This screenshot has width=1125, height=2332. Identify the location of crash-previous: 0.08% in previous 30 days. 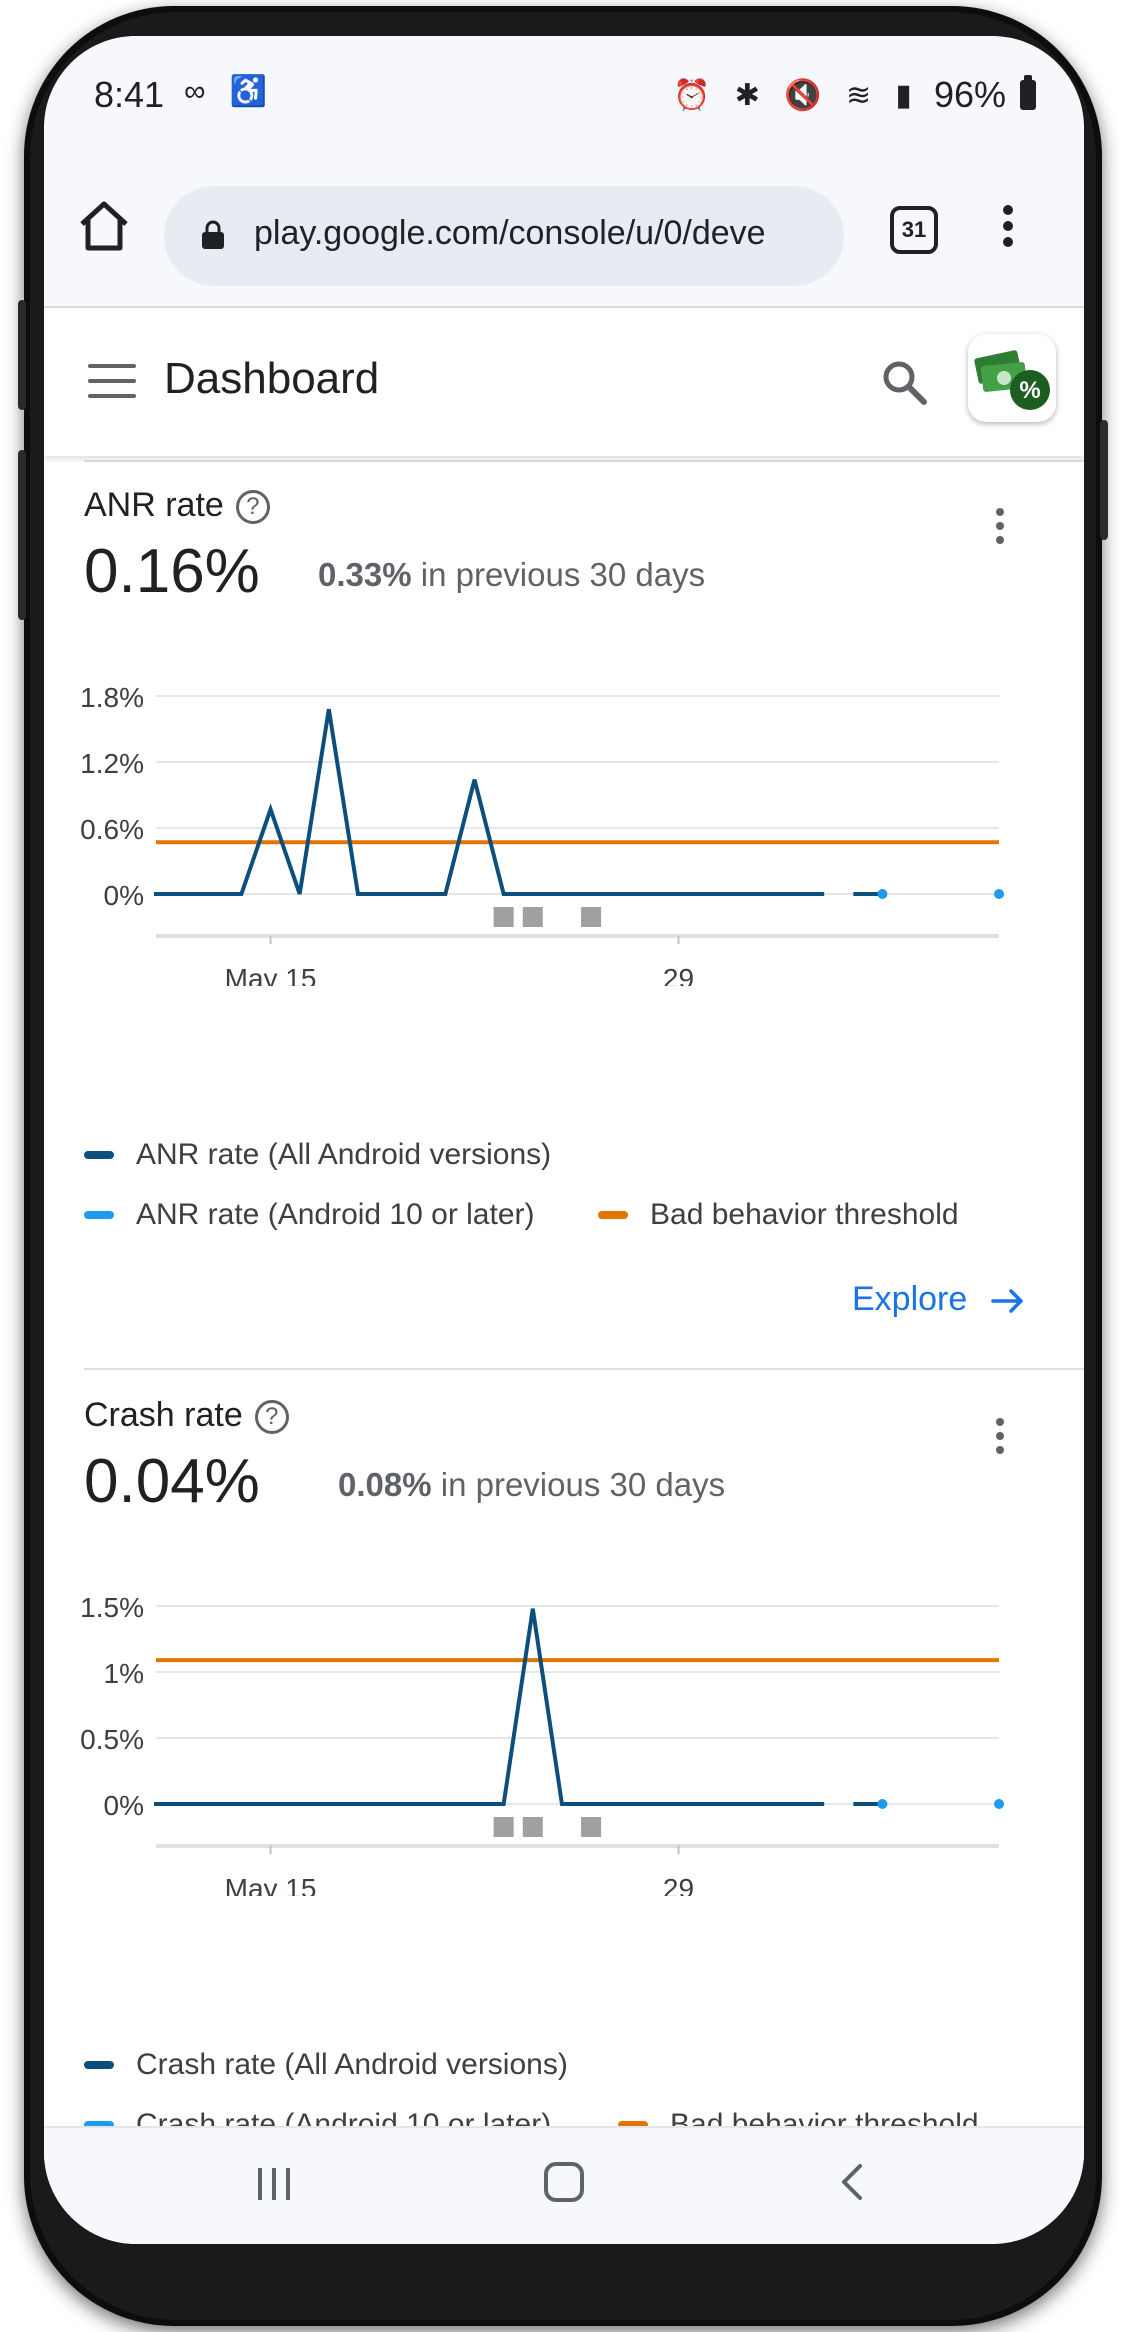
(531, 1485).